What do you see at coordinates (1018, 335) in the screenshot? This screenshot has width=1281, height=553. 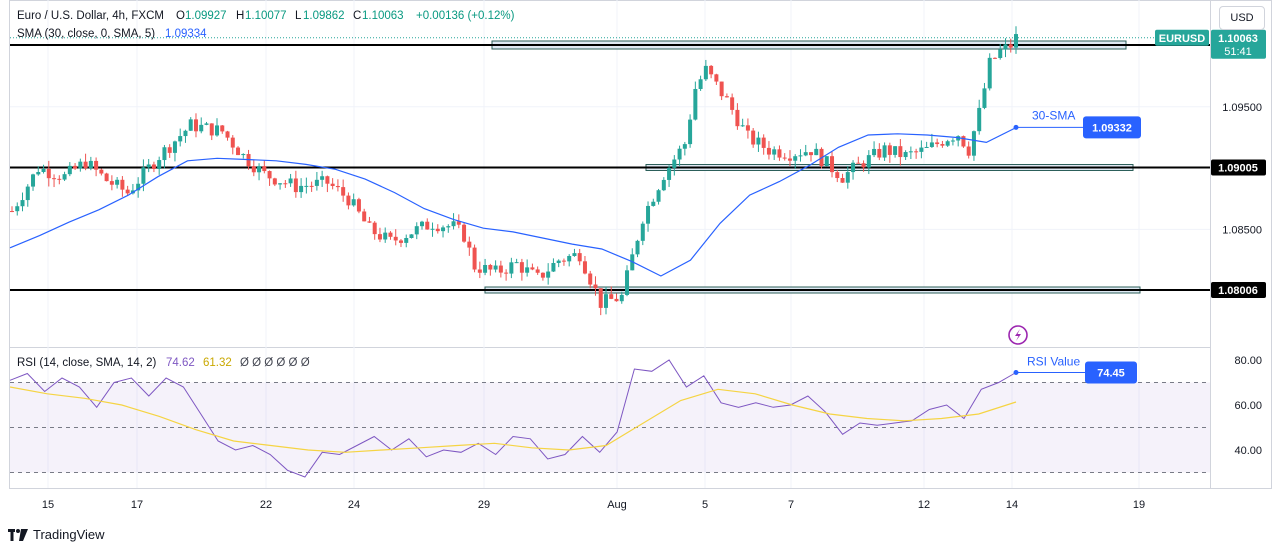 I see `lightning-icon` at bounding box center [1018, 335].